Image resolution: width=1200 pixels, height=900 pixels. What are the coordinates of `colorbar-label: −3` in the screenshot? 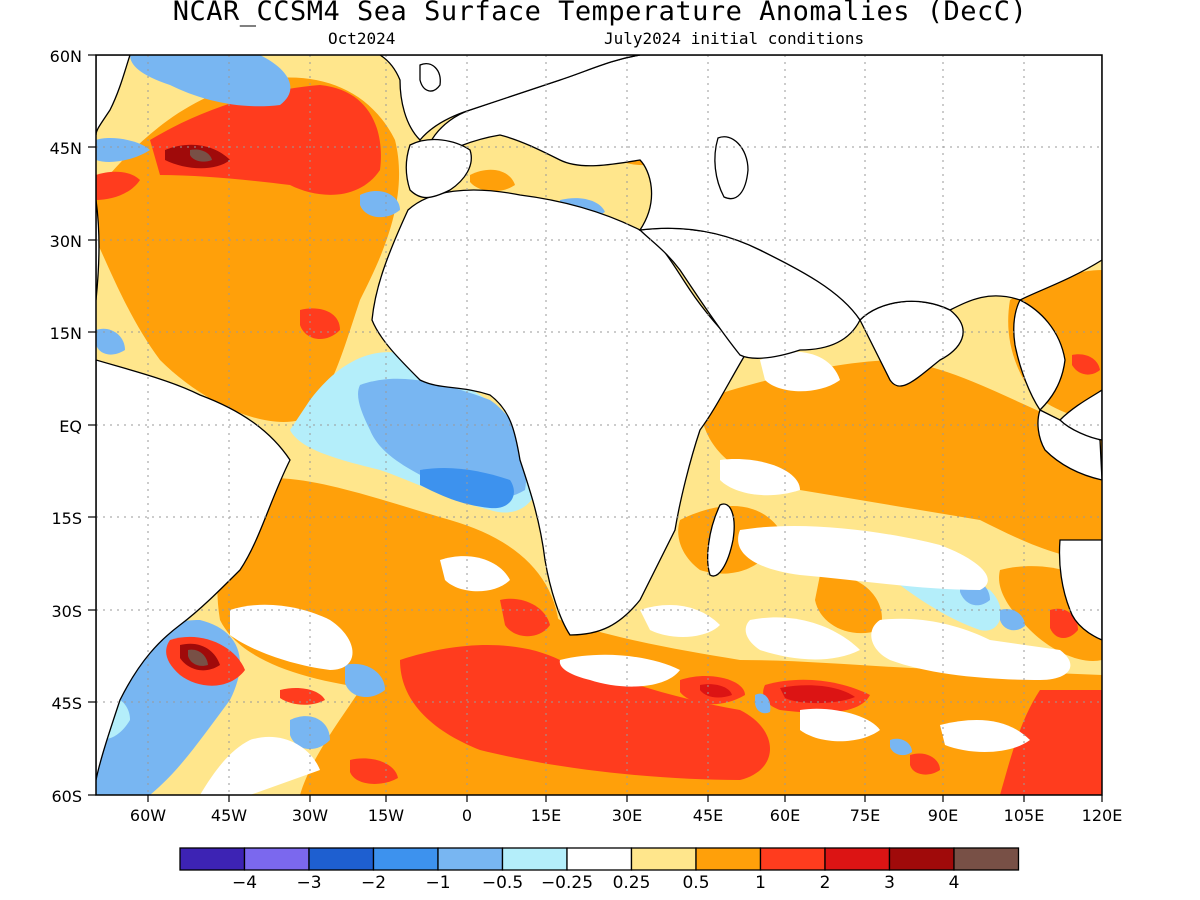 It's located at (308, 883).